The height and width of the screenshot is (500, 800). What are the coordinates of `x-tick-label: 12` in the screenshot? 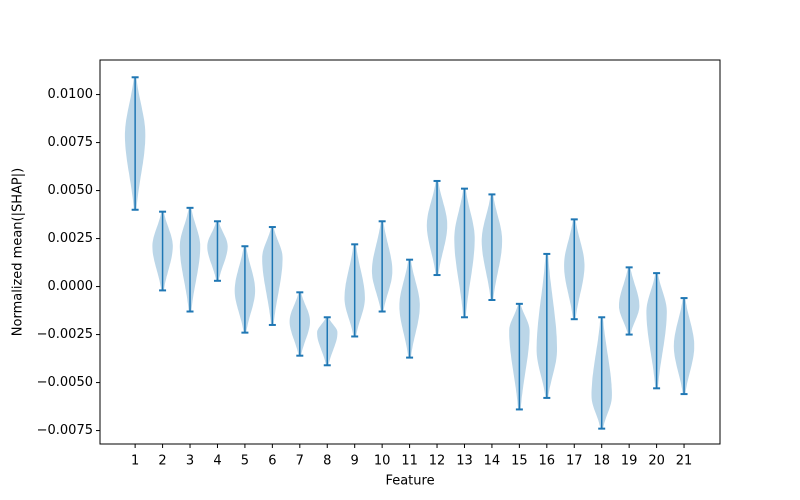 It's located at (437, 461).